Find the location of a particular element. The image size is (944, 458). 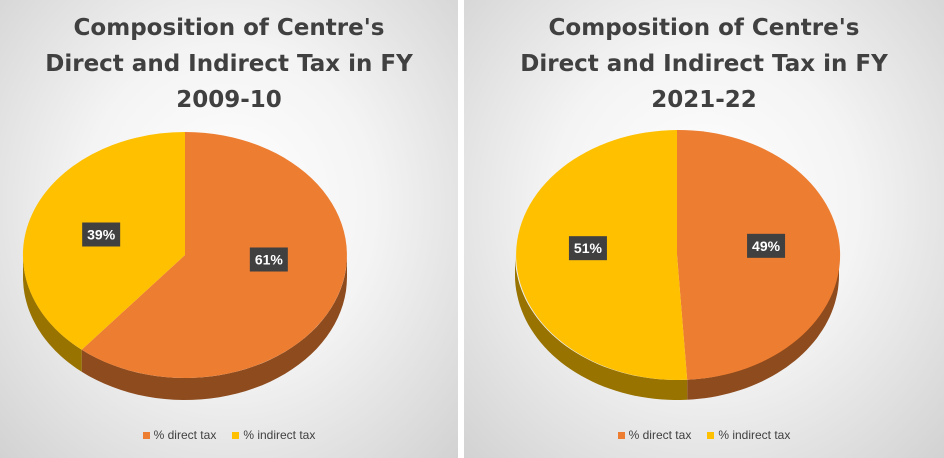

data-label: 49% is located at coordinates (766, 245).